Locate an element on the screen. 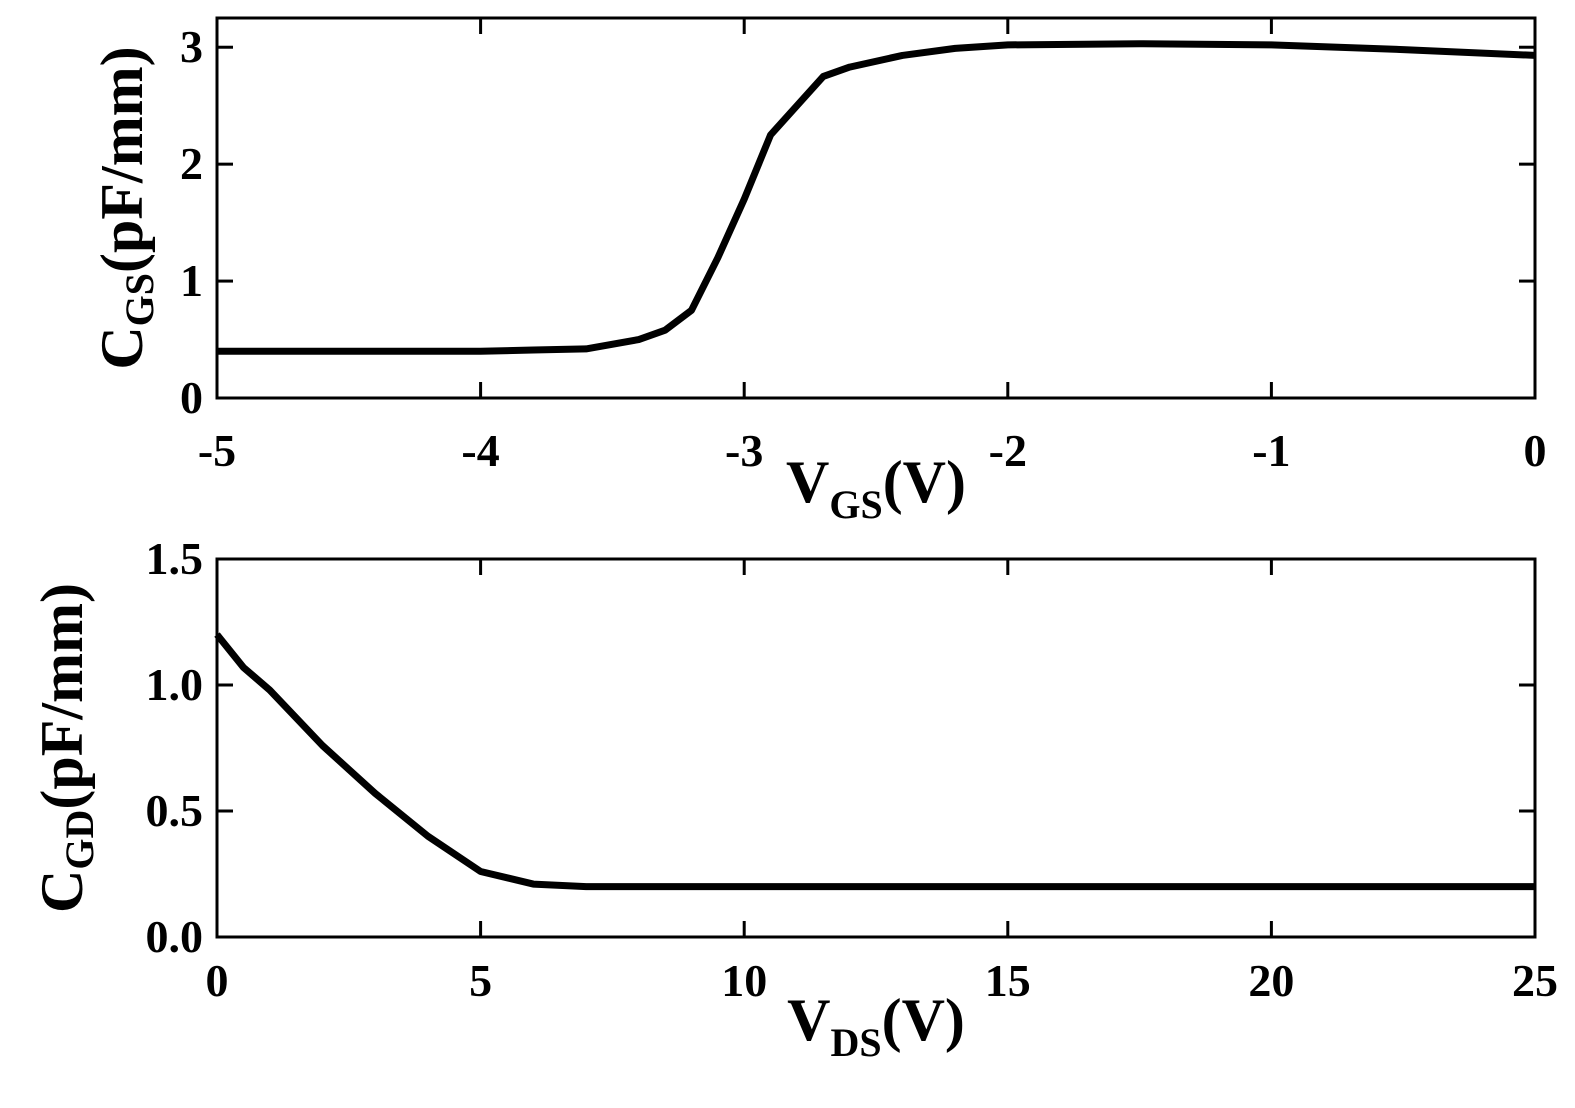  x-tick-label: -5 is located at coordinates (217, 450).